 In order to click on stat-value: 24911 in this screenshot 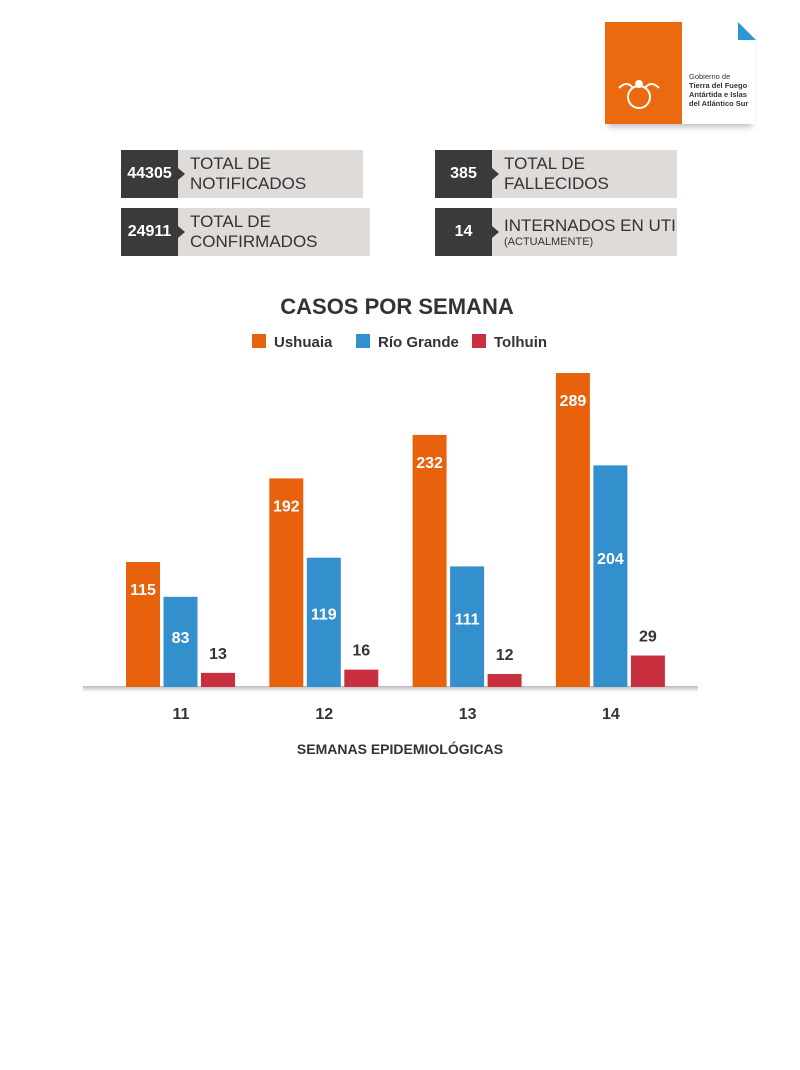, I will do `click(153, 232)`.